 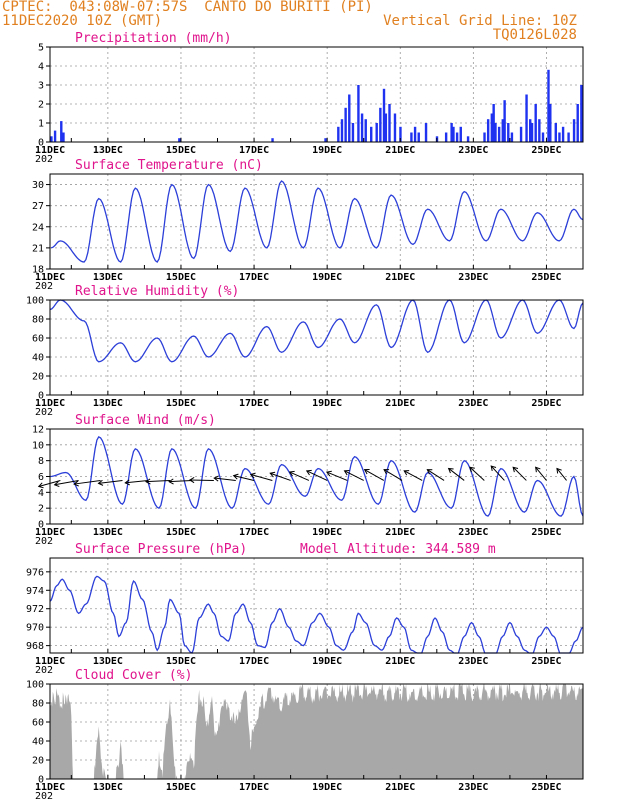 I want to click on header-model-code: TQ0126L028, so click(x=535, y=35).